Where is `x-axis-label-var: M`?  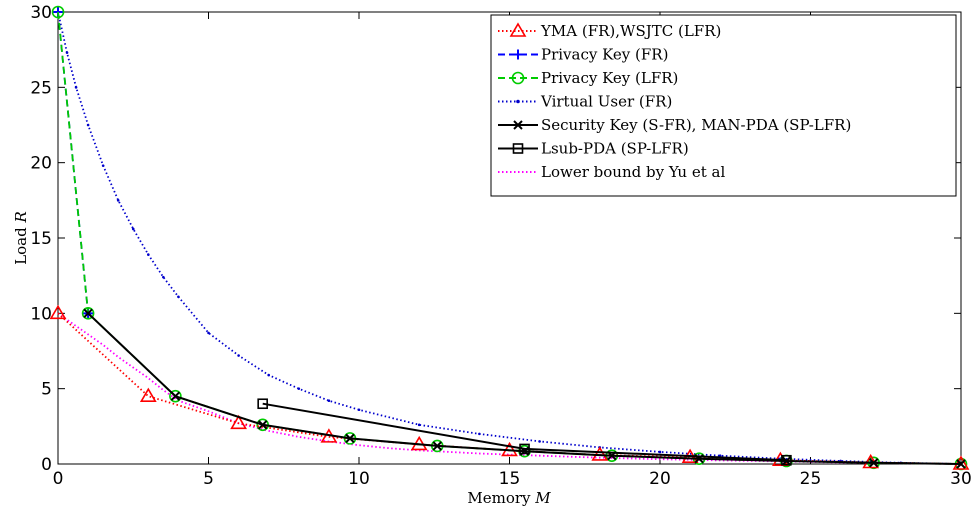 x-axis-label-var: M is located at coordinates (542, 498).